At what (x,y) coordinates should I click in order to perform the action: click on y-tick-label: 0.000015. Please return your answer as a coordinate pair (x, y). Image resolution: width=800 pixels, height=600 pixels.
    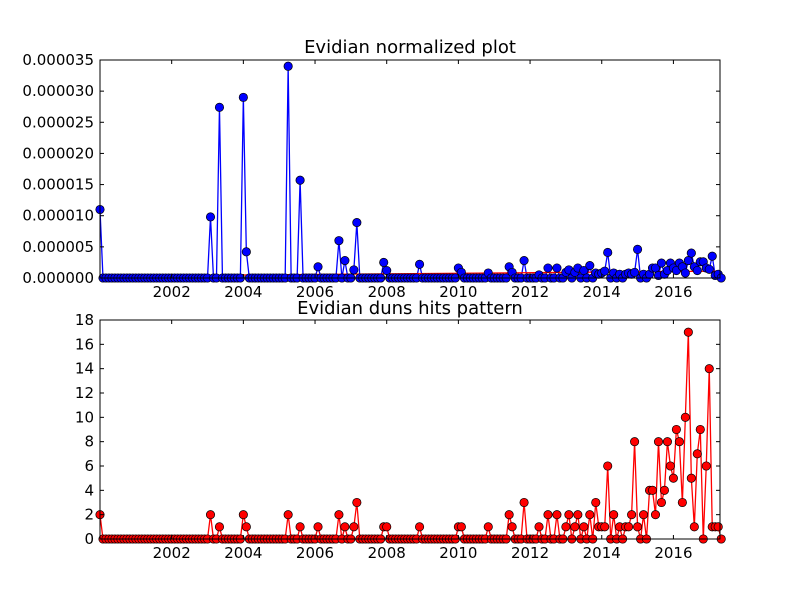
    Looking at the image, I should click on (58, 185).